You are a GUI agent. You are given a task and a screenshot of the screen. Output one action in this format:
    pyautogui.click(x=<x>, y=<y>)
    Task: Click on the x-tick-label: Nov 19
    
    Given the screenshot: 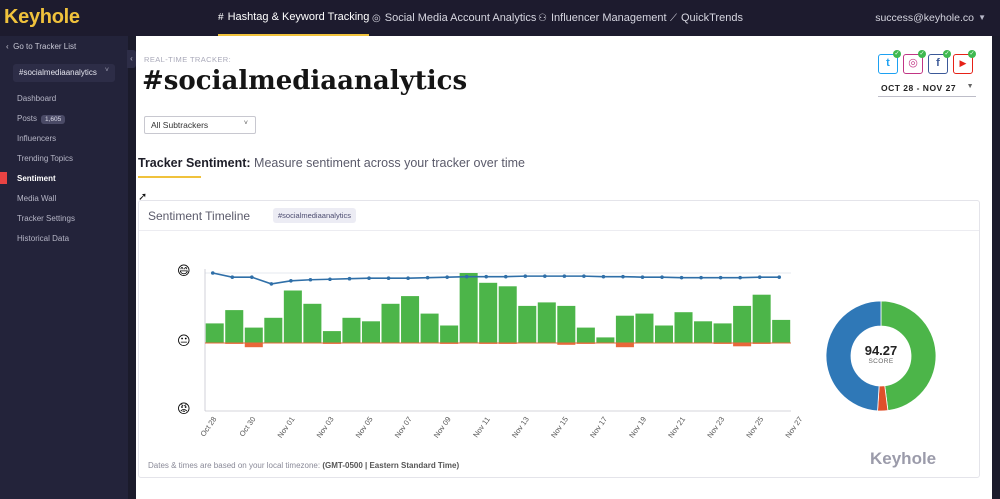 What is the action you would take?
    pyautogui.click(x=637, y=427)
    